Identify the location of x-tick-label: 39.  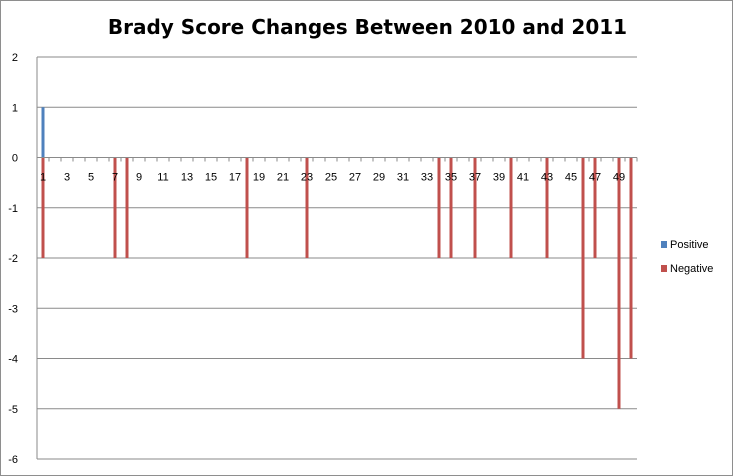
(499, 178).